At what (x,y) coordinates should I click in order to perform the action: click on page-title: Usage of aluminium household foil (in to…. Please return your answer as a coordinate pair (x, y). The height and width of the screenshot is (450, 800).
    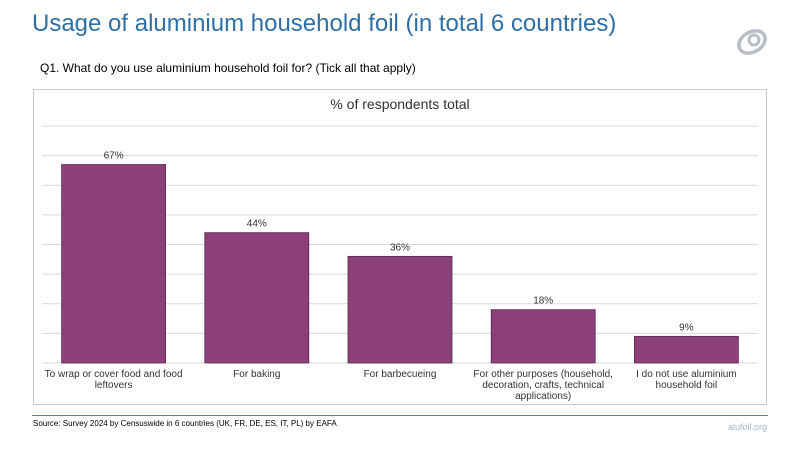
    Looking at the image, I should click on (324, 23).